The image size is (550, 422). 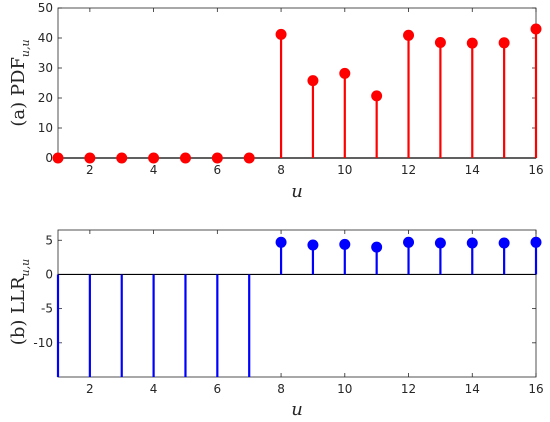 What do you see at coordinates (472, 389) in the screenshot?
I see `panel-b-xtick-label: 14` at bounding box center [472, 389].